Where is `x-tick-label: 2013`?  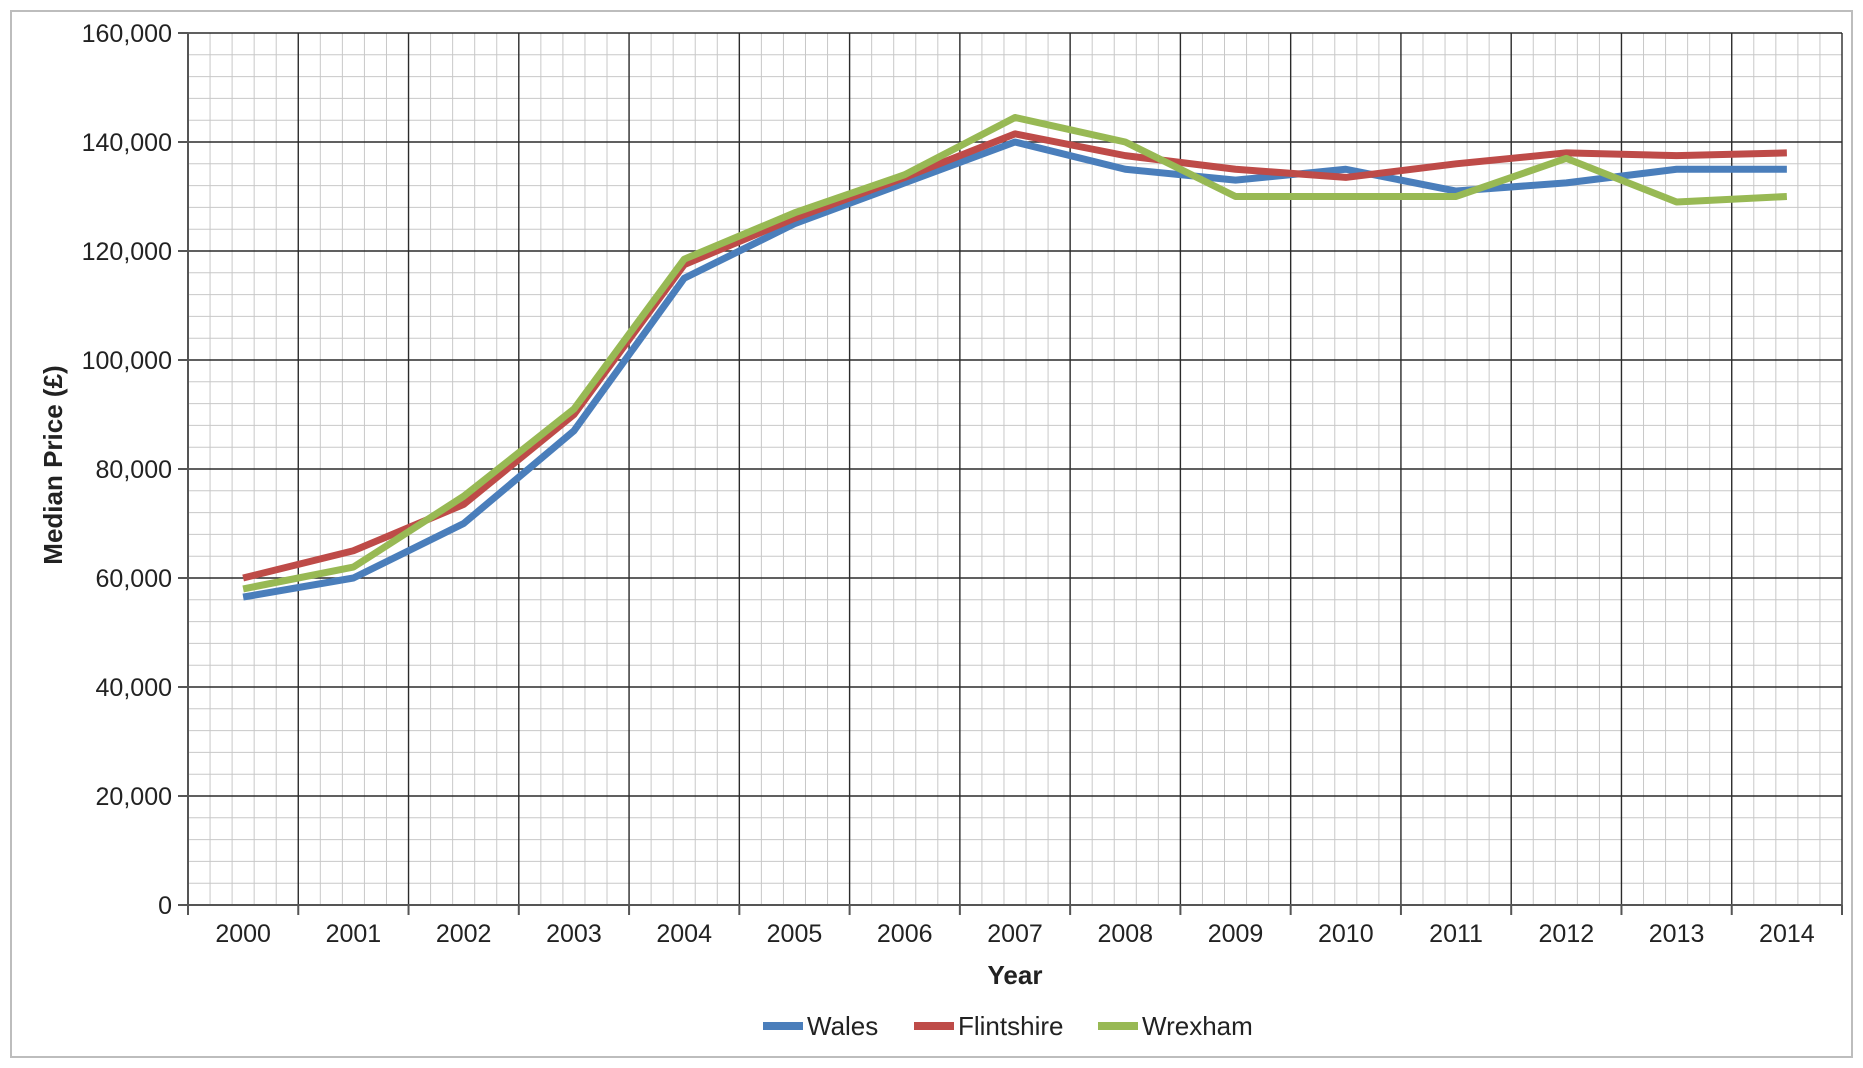
x-tick-label: 2013 is located at coordinates (1677, 934).